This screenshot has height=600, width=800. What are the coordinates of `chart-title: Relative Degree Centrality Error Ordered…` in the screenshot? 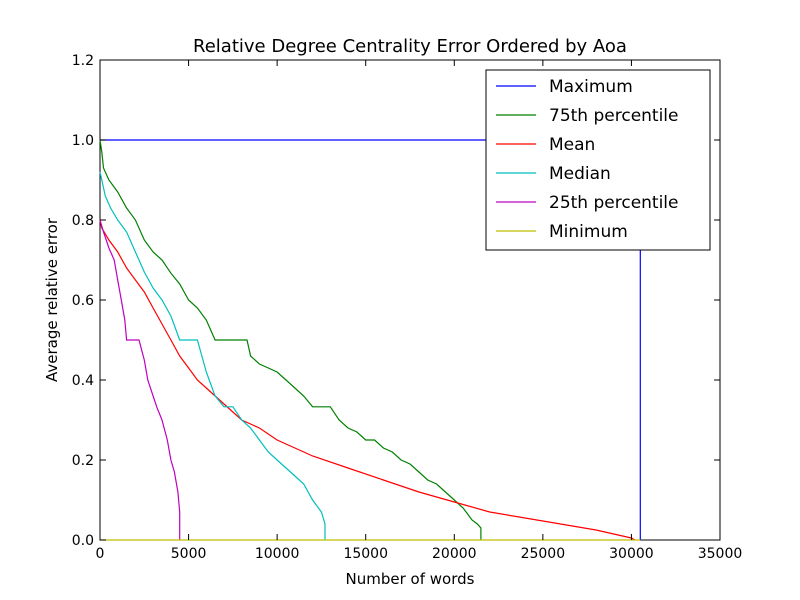 It's located at (410, 46).